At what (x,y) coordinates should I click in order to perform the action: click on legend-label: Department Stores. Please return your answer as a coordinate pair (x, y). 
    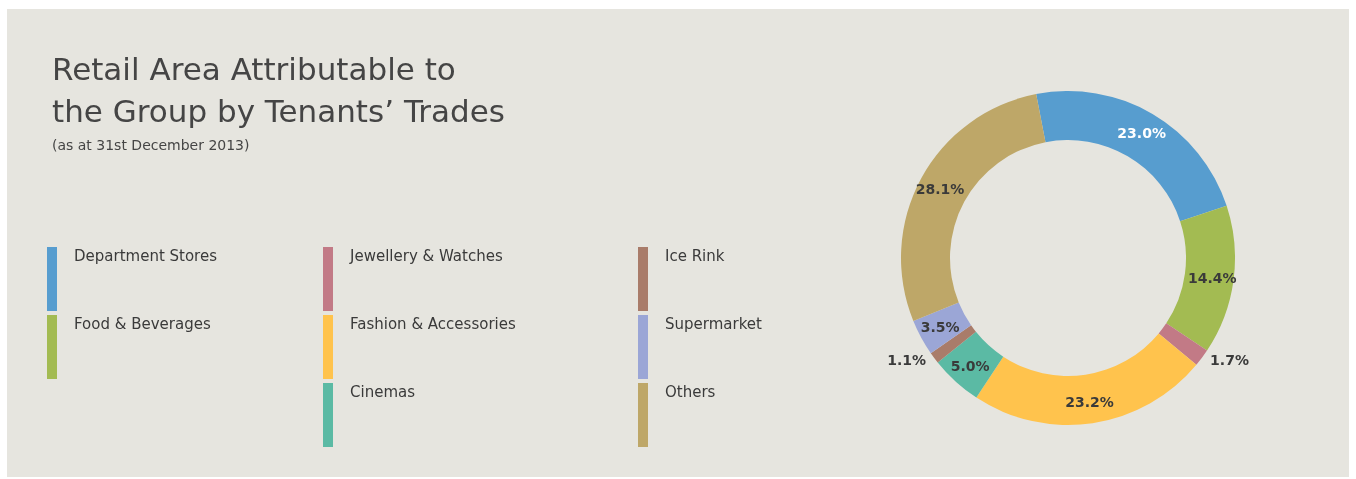
    Looking at the image, I should click on (145, 256).